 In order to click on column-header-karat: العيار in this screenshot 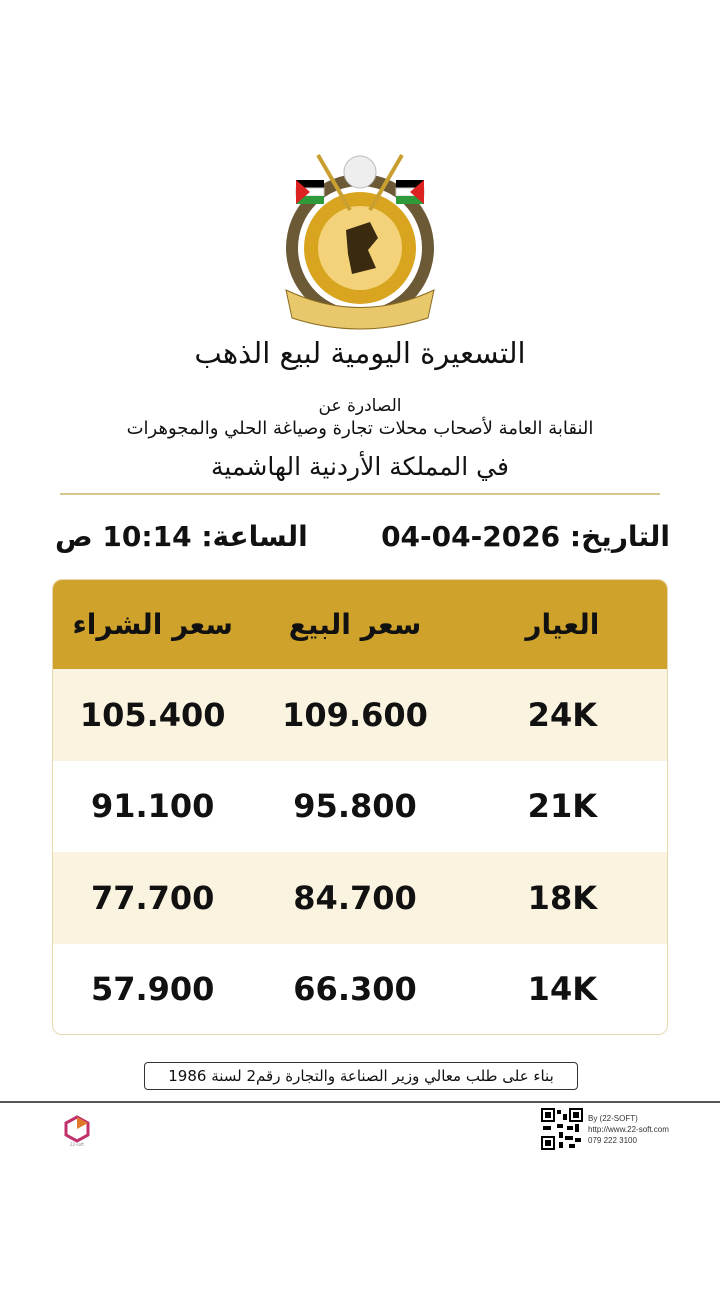, I will do `click(562, 624)`.